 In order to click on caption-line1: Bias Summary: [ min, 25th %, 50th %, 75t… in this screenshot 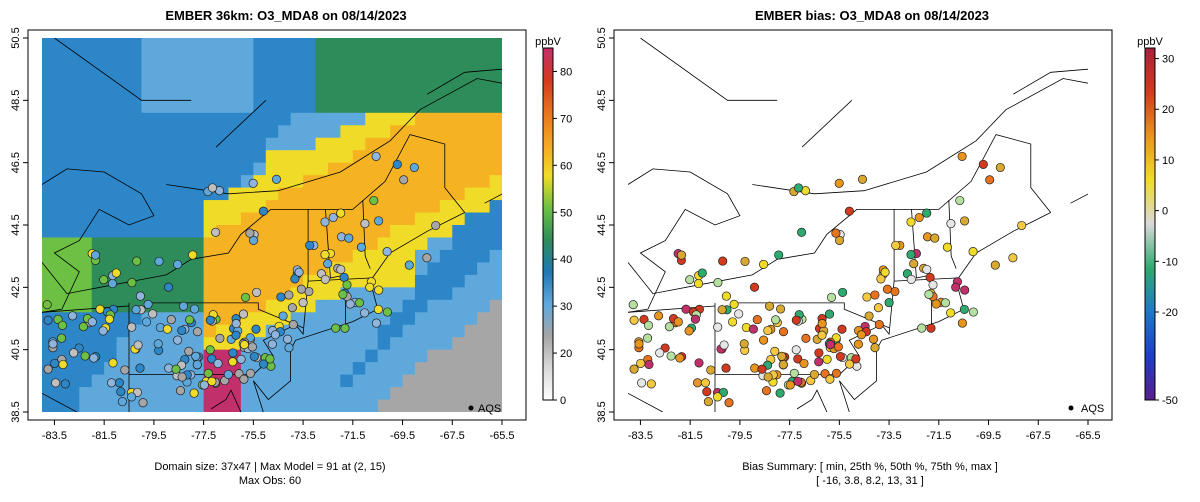, I will do `click(870, 467)`.